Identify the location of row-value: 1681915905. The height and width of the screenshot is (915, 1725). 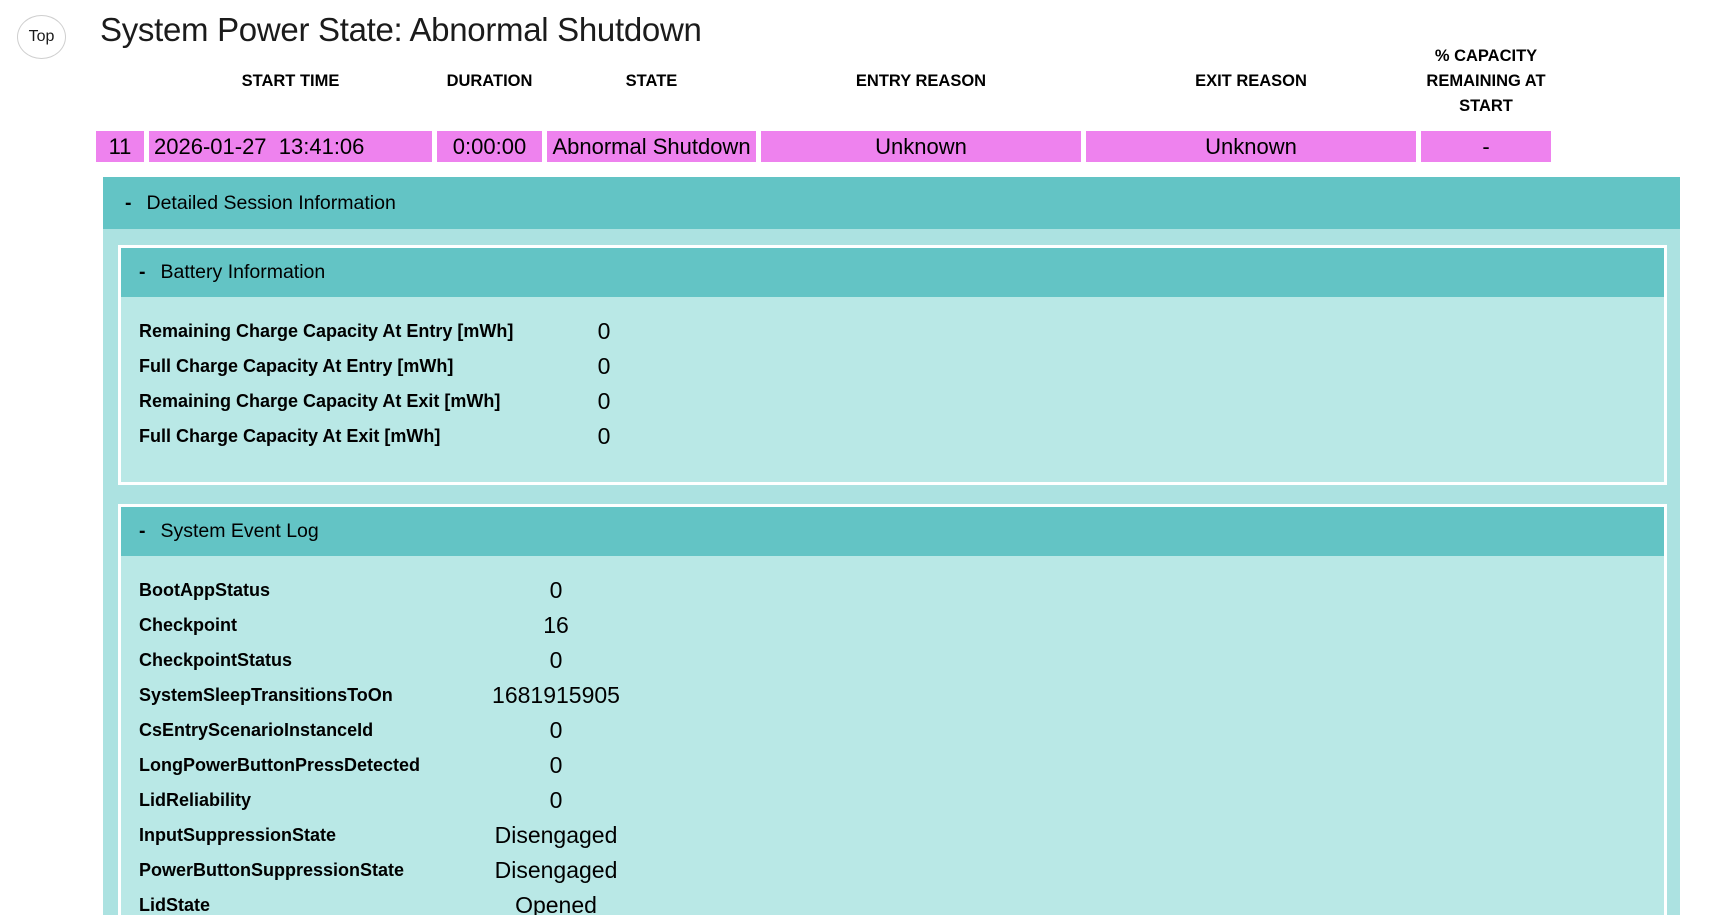
(556, 695).